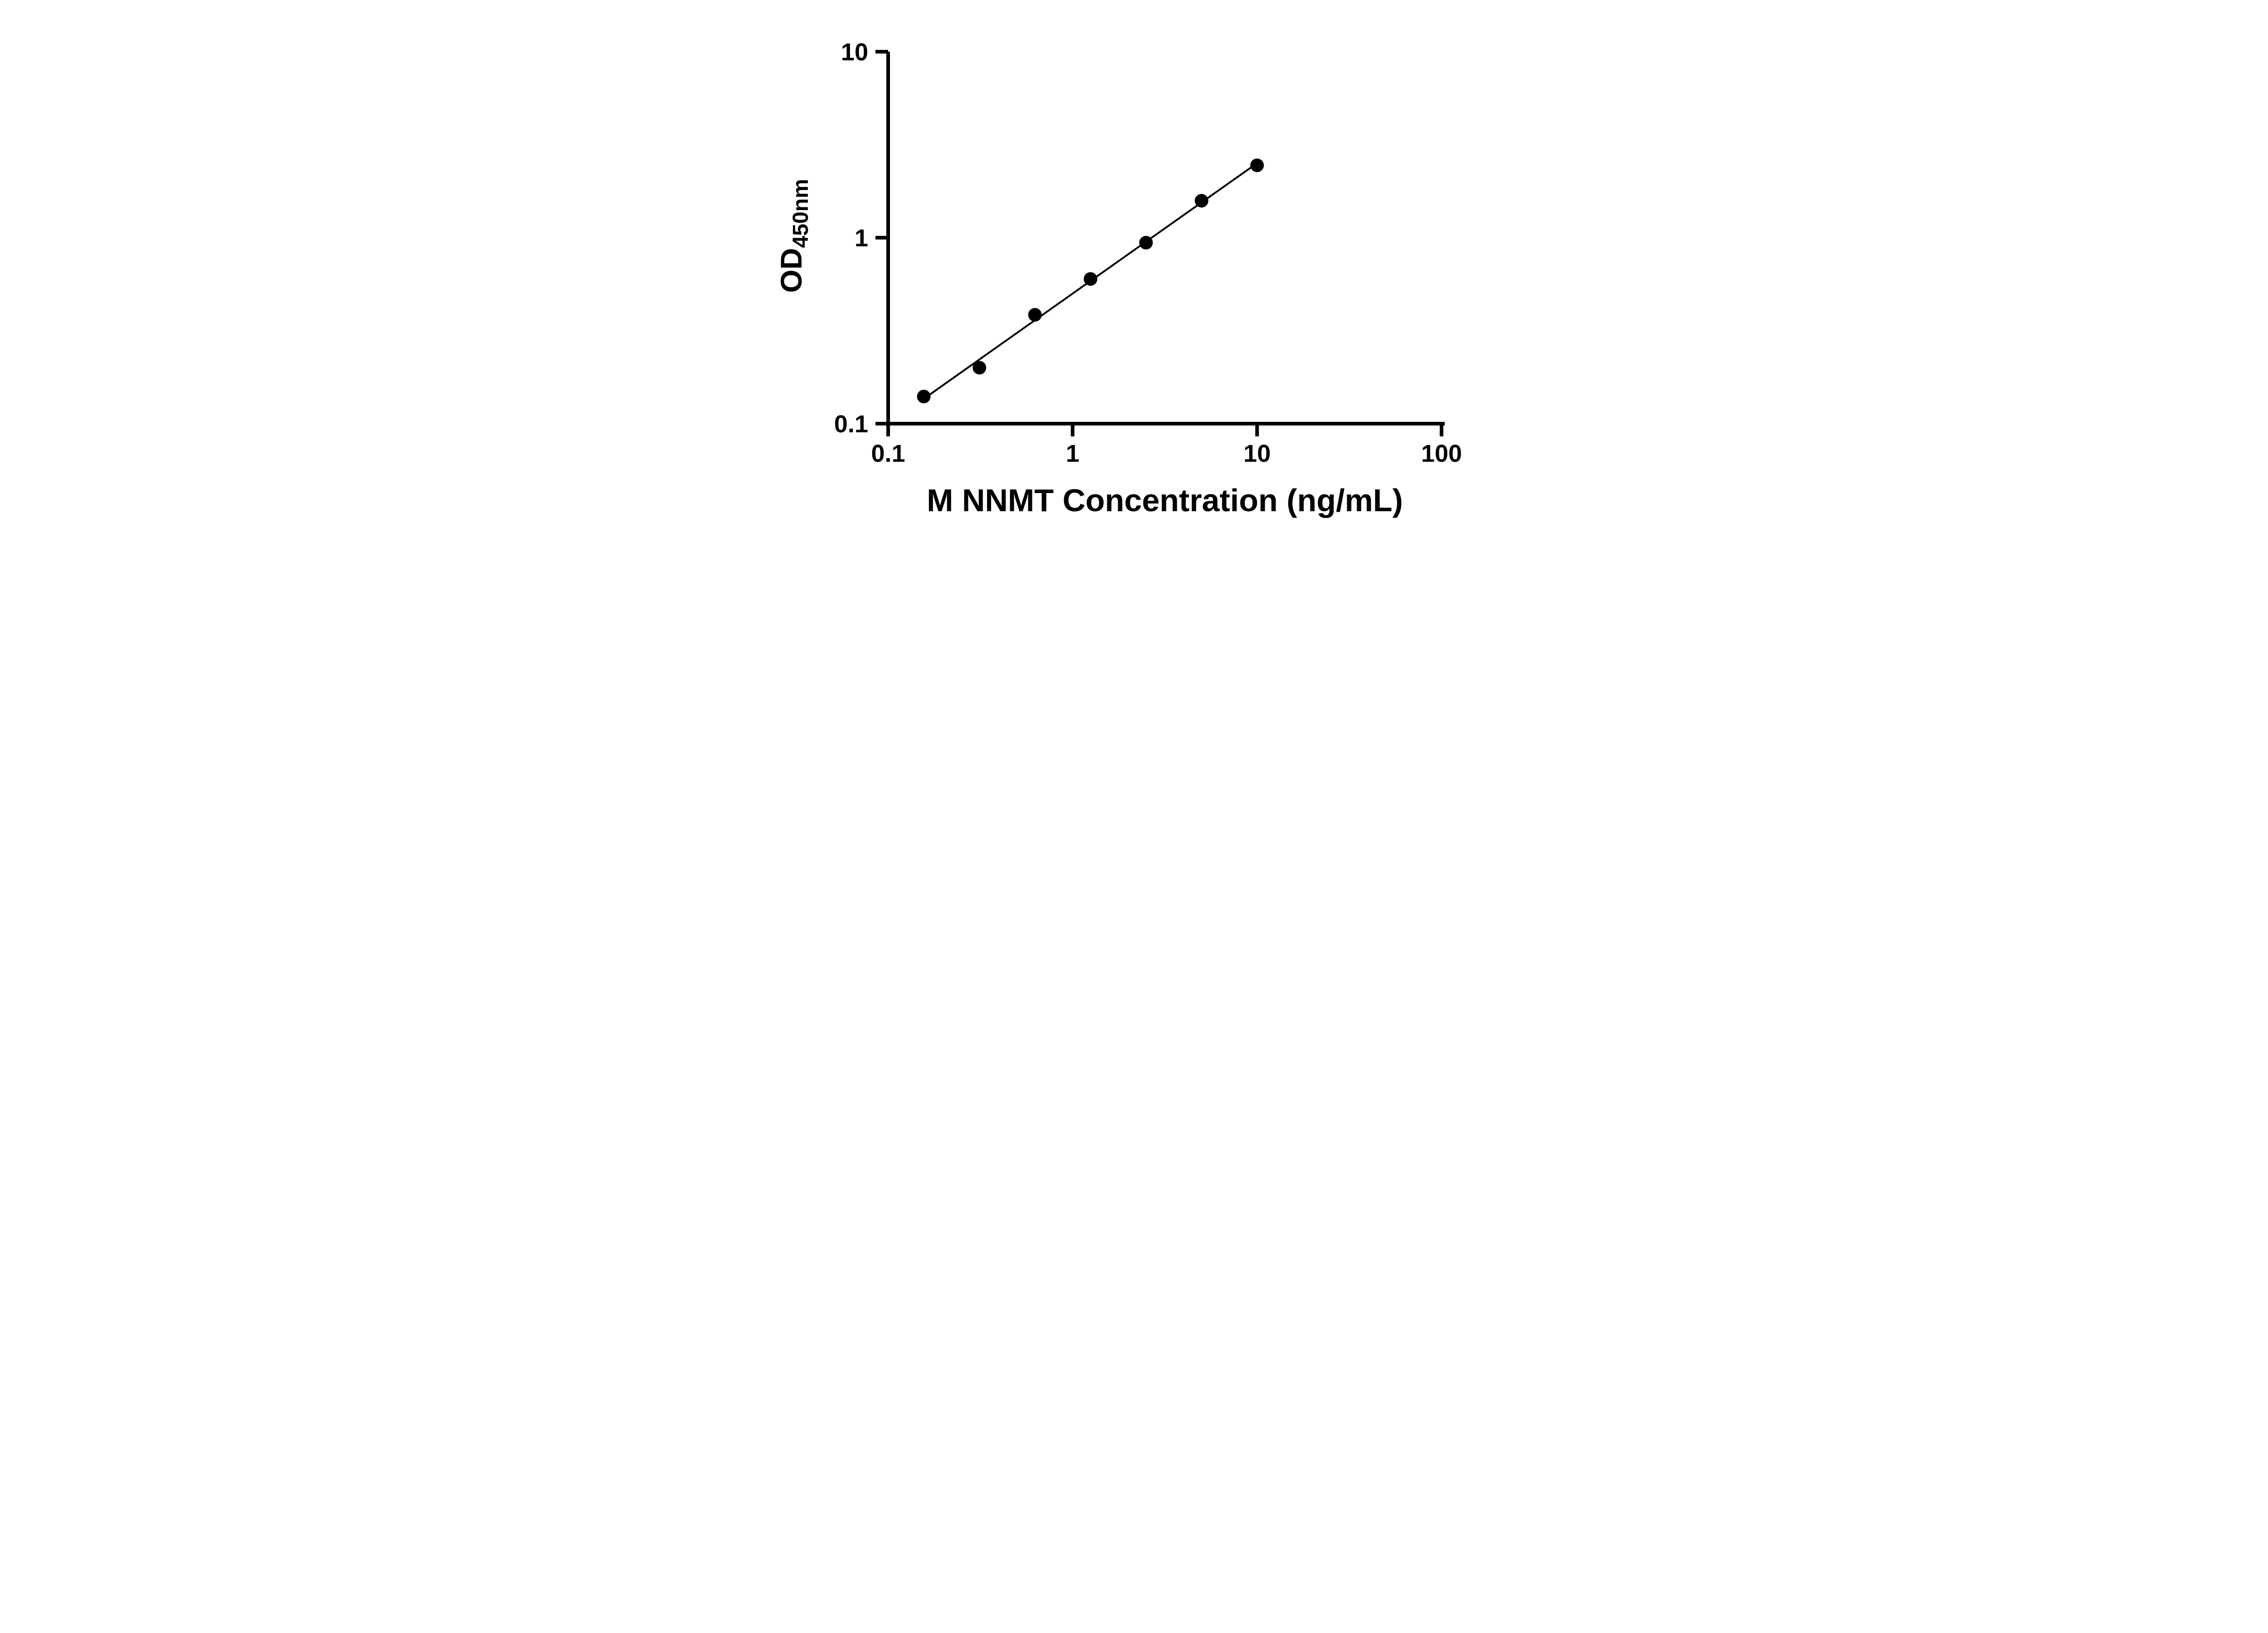  What do you see at coordinates (888, 453) in the screenshot?
I see `x-tick-label: 0.1` at bounding box center [888, 453].